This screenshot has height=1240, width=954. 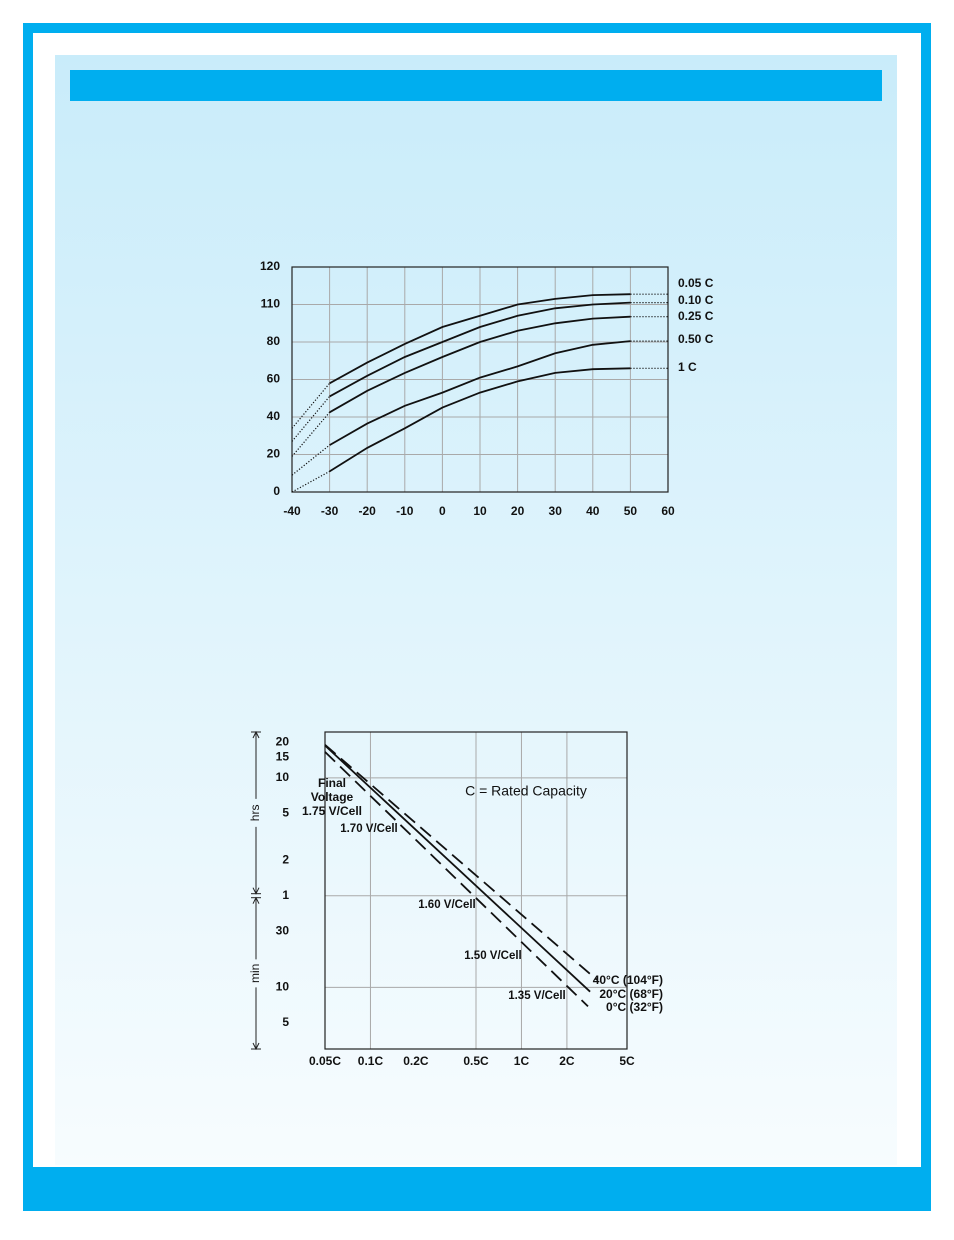 I want to click on x-tick-label: 0, so click(x=442, y=511).